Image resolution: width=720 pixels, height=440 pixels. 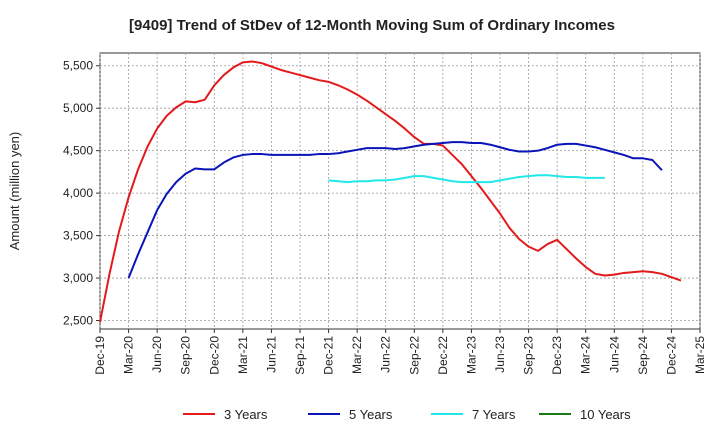 What do you see at coordinates (443, 355) in the screenshot?
I see `x-tick-label: Dec-22` at bounding box center [443, 355].